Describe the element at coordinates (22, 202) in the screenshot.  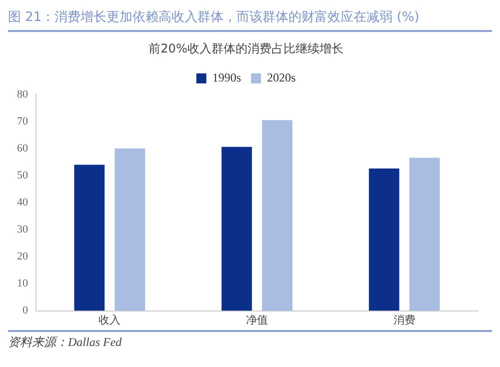
I see `y-tick-label: 40` at that location.